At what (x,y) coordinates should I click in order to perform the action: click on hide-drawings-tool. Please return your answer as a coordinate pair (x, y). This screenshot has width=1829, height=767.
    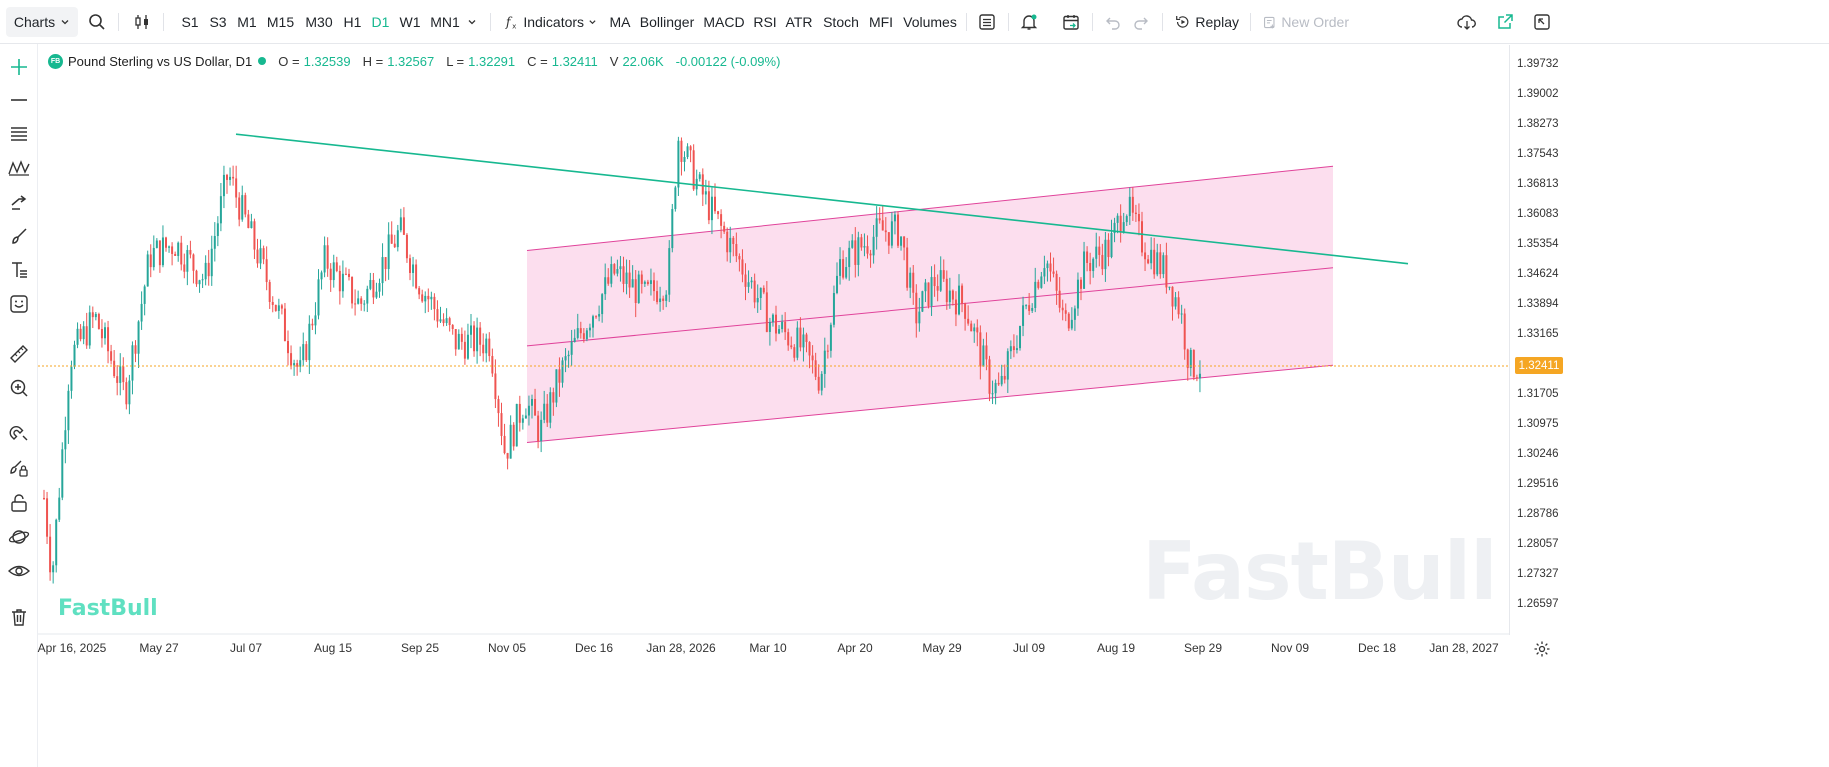
    Looking at the image, I should click on (19, 537).